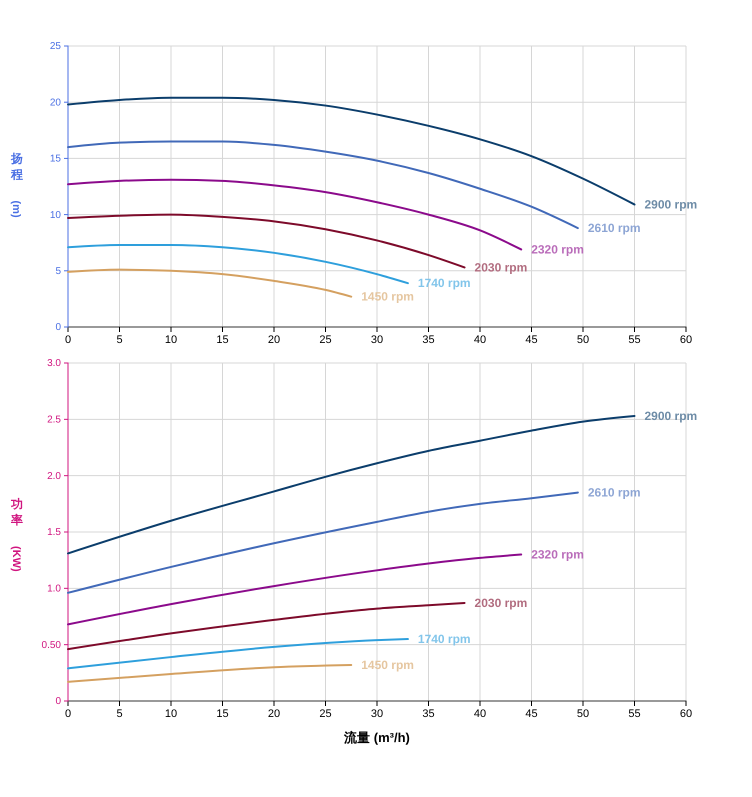 The width and height of the screenshot is (752, 797). I want to click on y-tick-label: 2.0, so click(54, 476).